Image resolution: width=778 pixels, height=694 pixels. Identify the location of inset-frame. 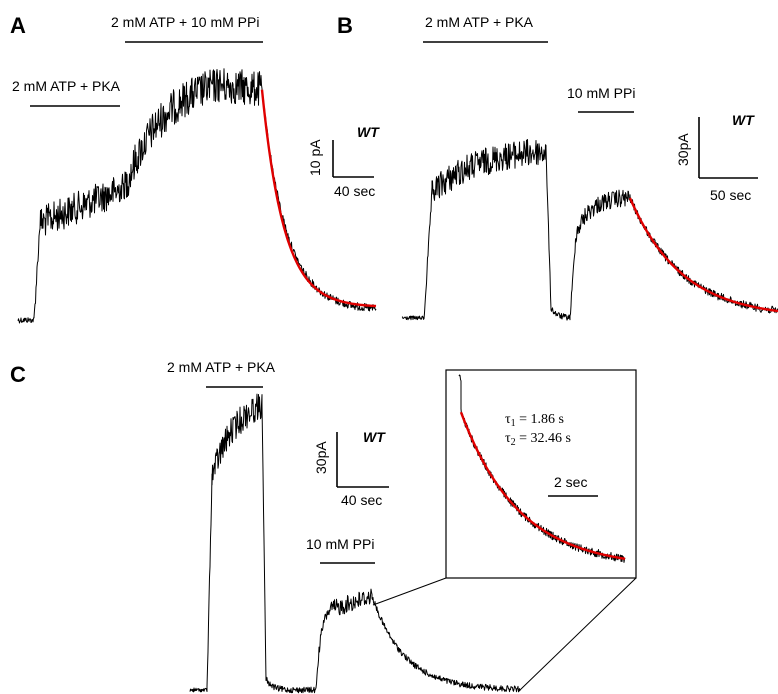
(541, 474).